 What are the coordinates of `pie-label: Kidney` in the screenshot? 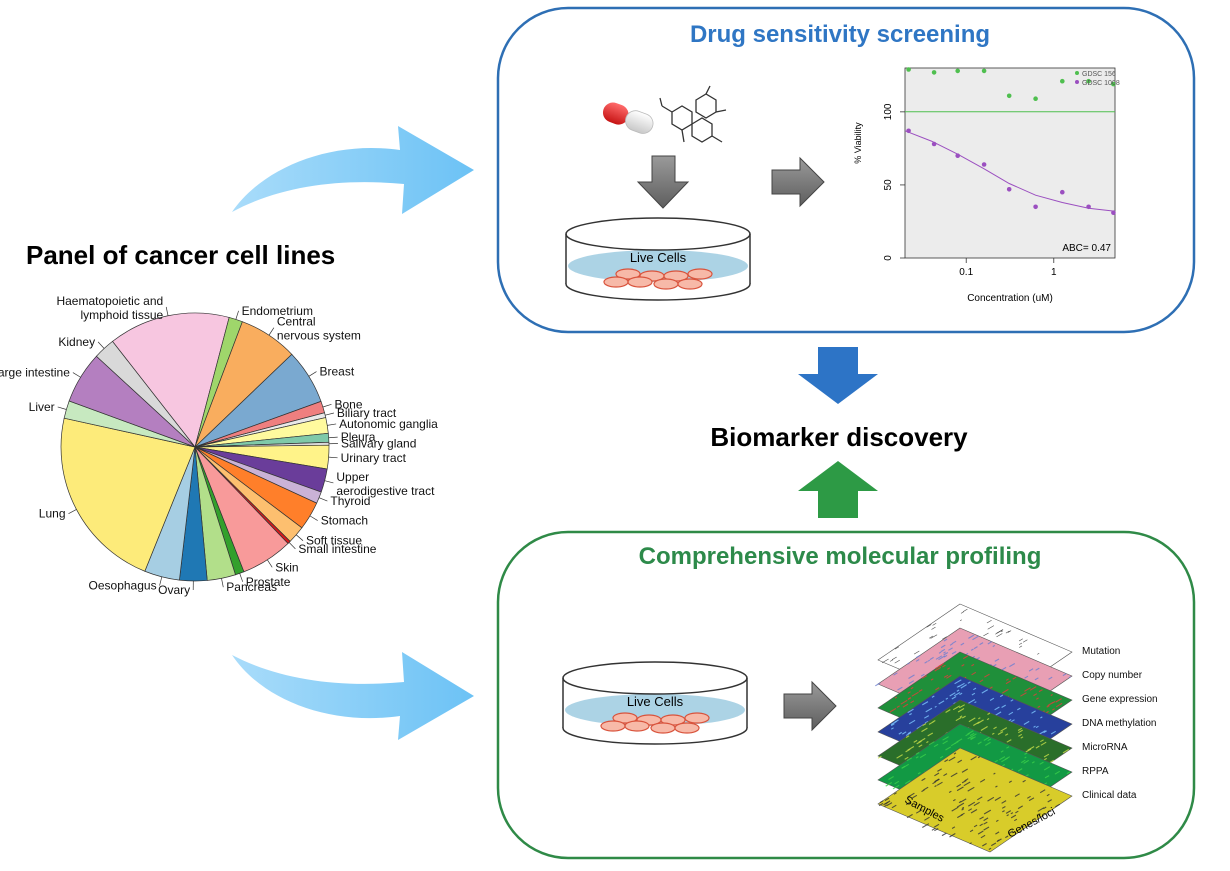 It's located at (76, 342).